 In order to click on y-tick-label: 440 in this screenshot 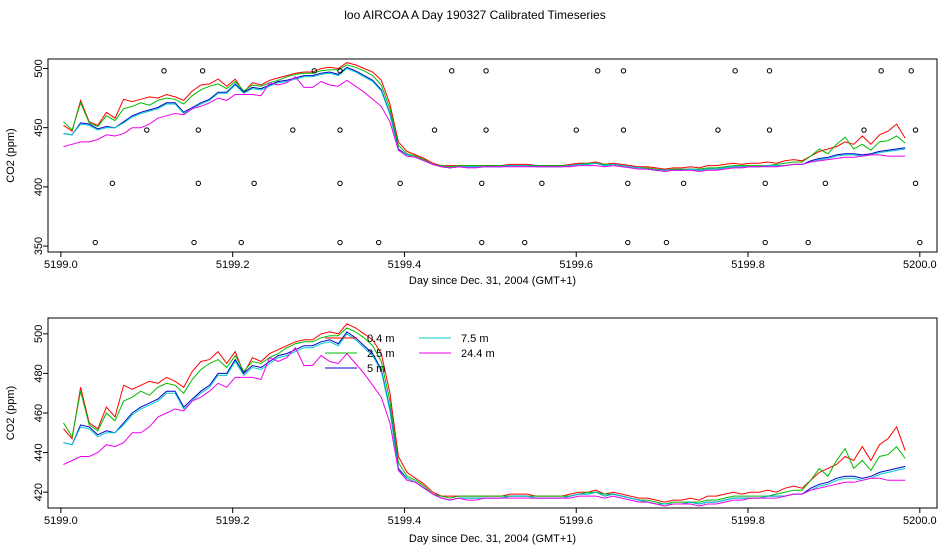, I will do `click(39, 452)`.